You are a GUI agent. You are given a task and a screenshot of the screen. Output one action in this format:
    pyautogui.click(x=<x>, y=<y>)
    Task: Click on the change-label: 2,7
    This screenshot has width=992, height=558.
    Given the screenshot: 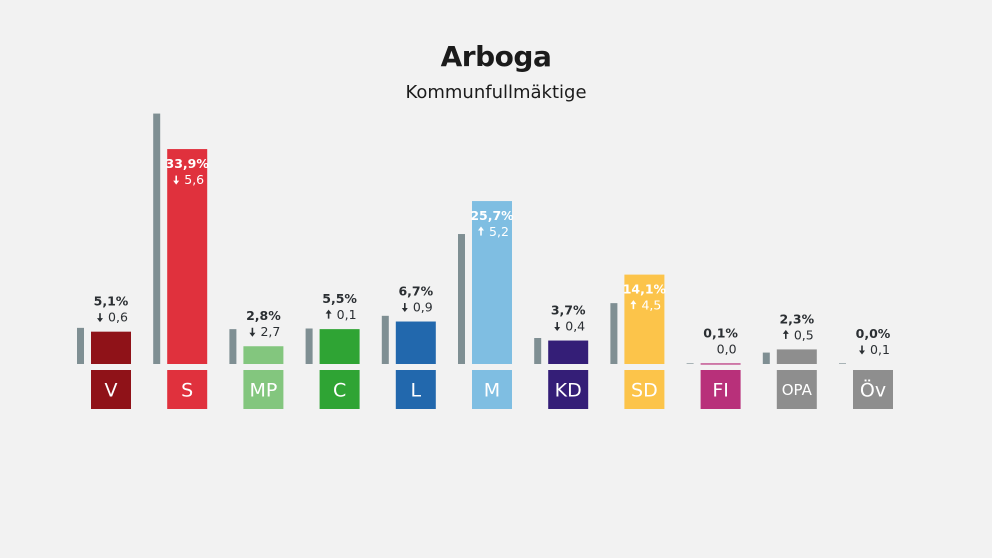 What is the action you would take?
    pyautogui.click(x=270, y=331)
    